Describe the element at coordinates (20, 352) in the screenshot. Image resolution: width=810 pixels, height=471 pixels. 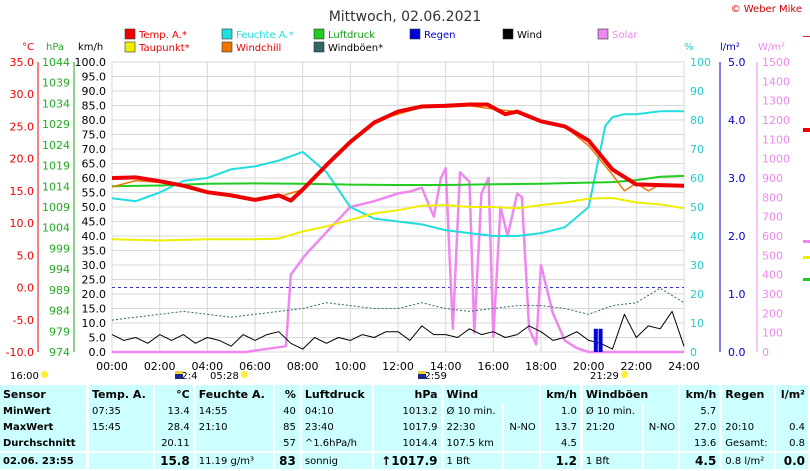
I see `temp-tick-label: -10.0` at that location.